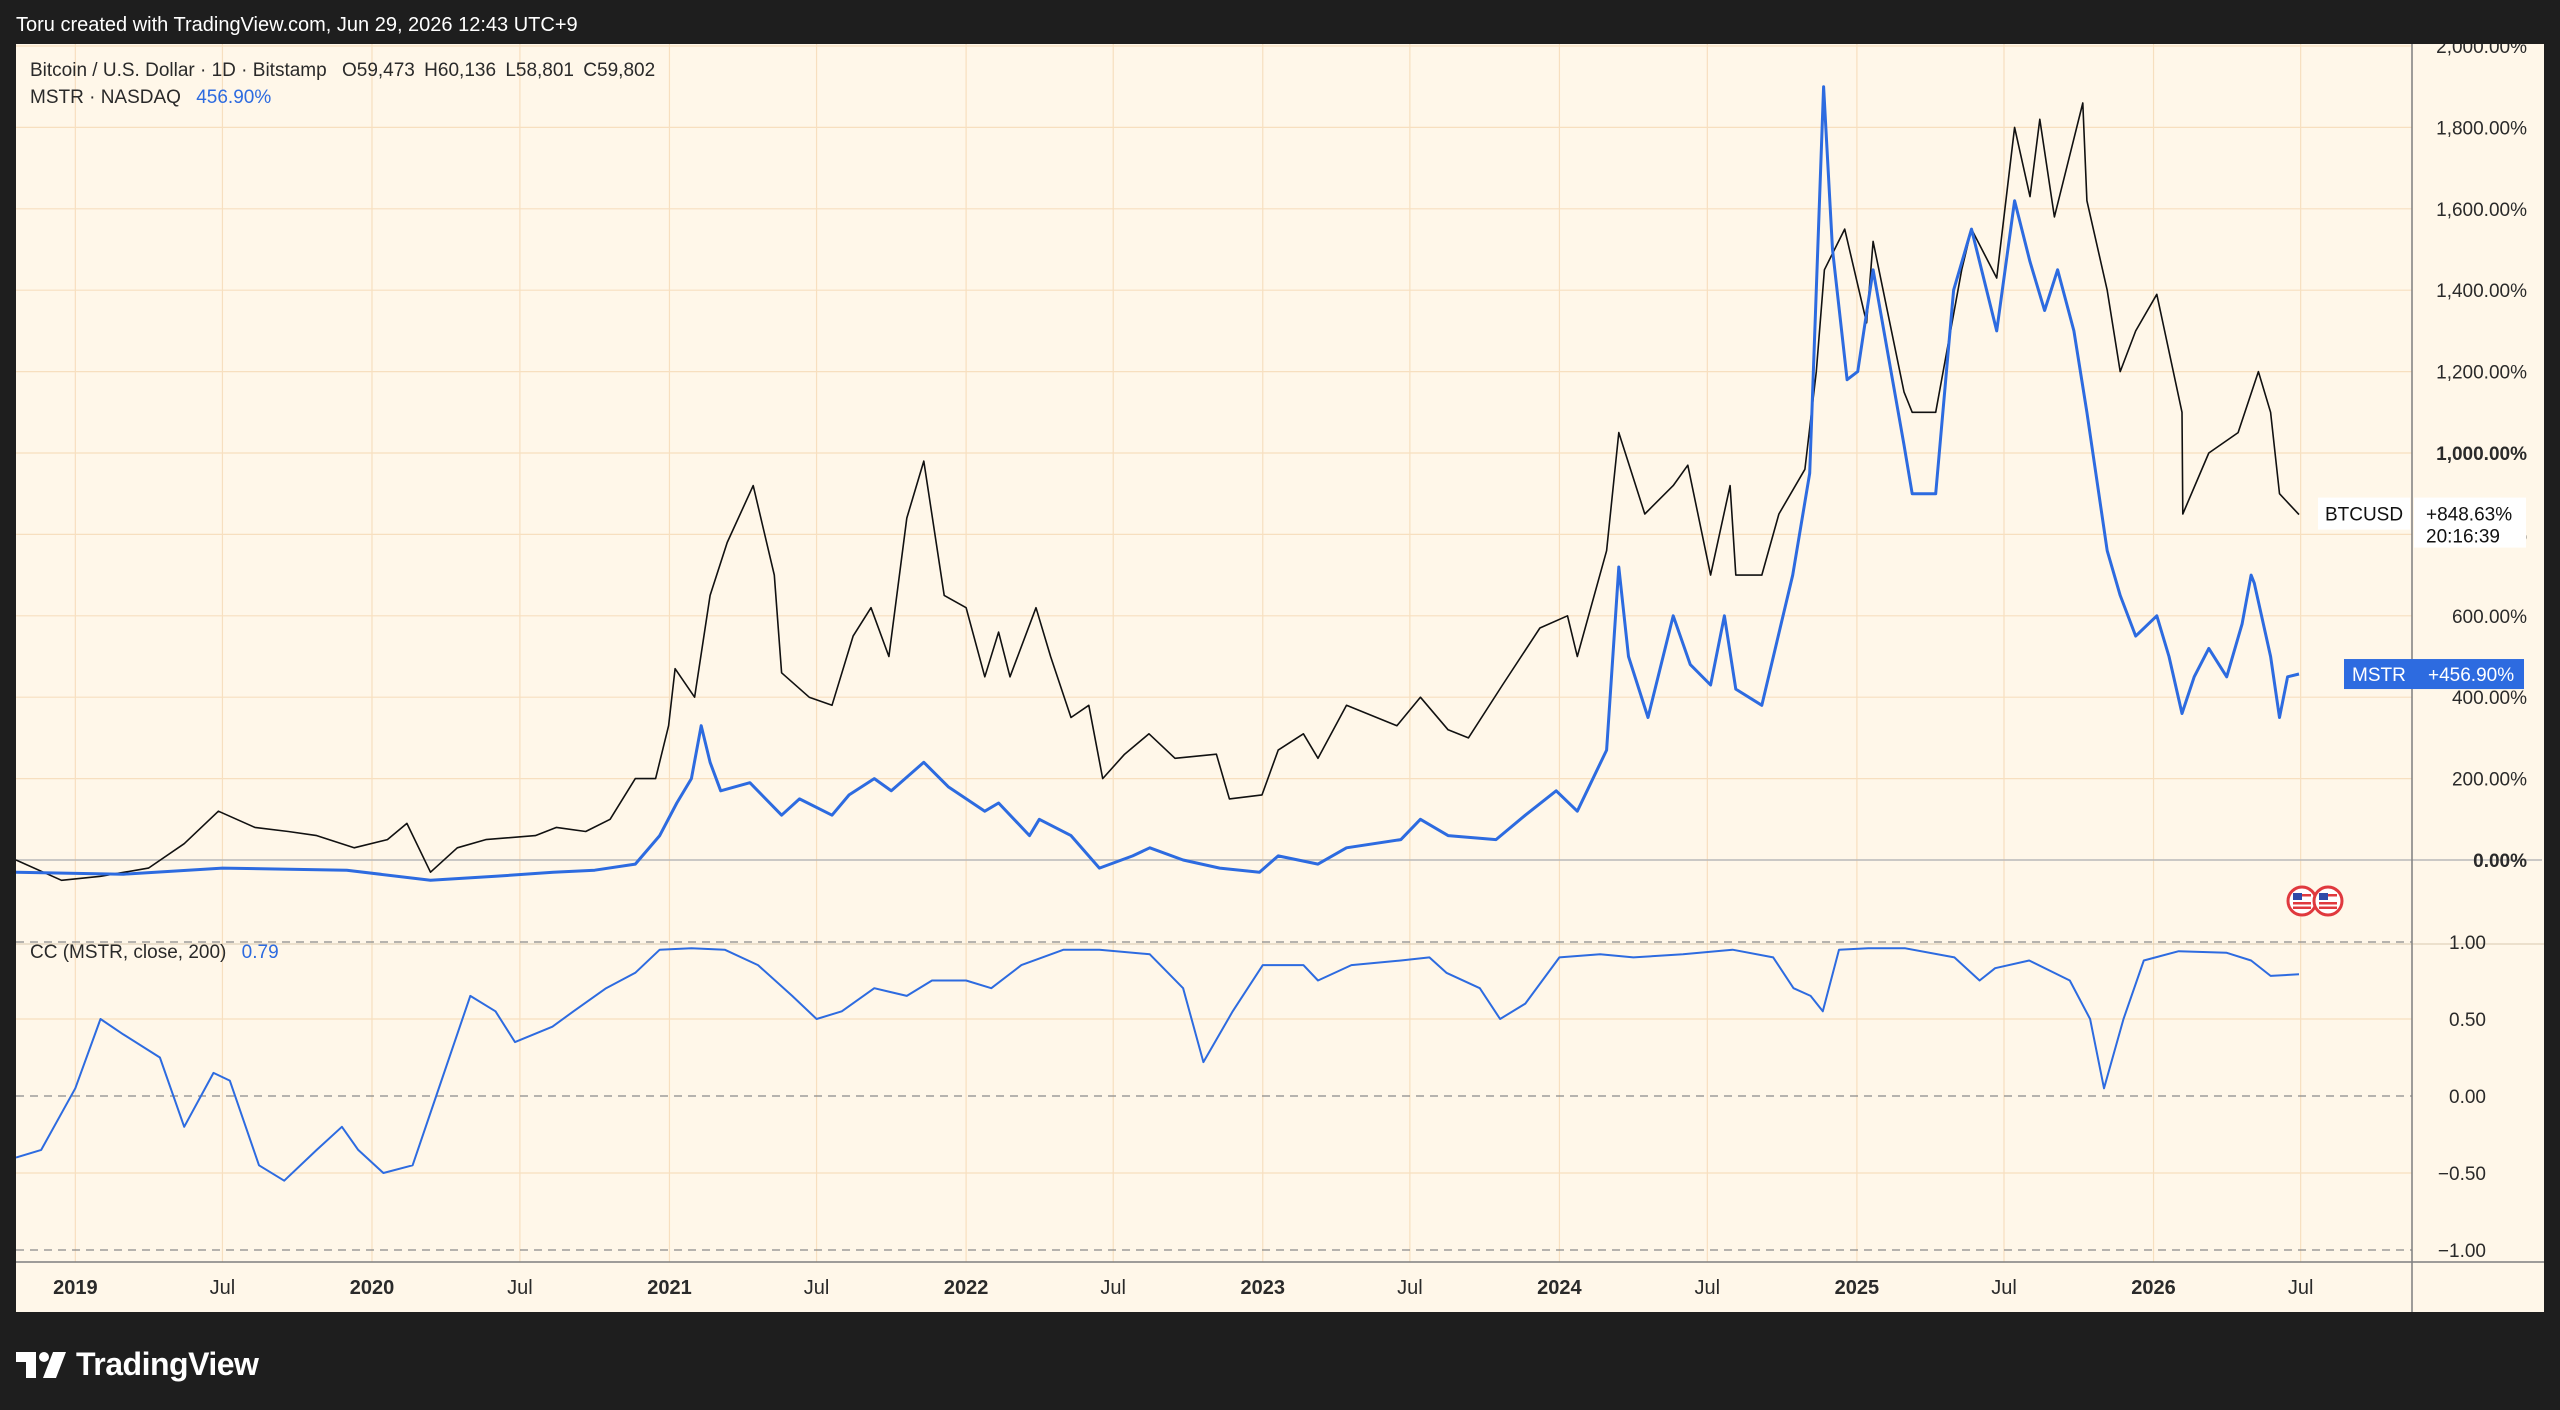  I want to click on mstr-badge-bg, so click(2434, 674).